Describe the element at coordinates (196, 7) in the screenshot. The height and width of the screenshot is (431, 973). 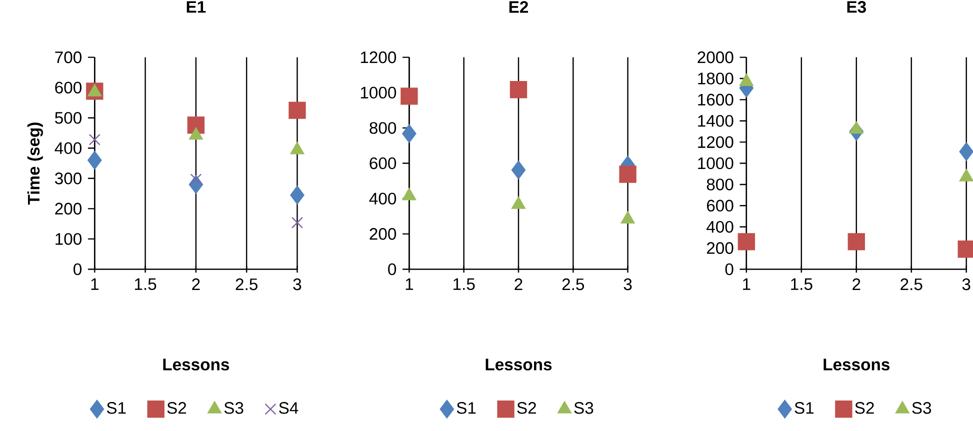
I see `chart-title: E1` at that location.